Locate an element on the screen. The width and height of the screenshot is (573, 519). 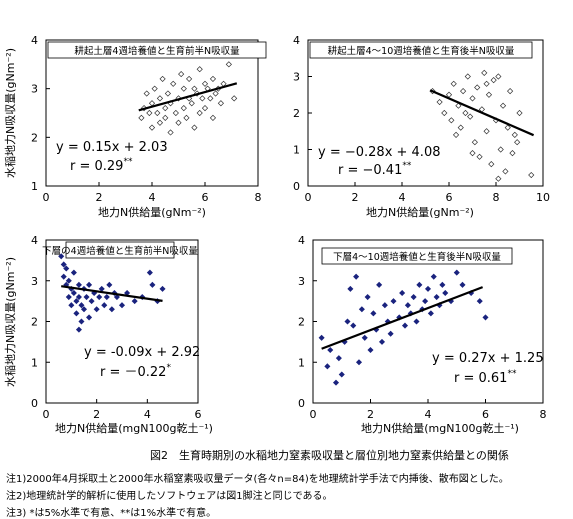
correlation-label: r = 0.61** is located at coordinates (485, 377).